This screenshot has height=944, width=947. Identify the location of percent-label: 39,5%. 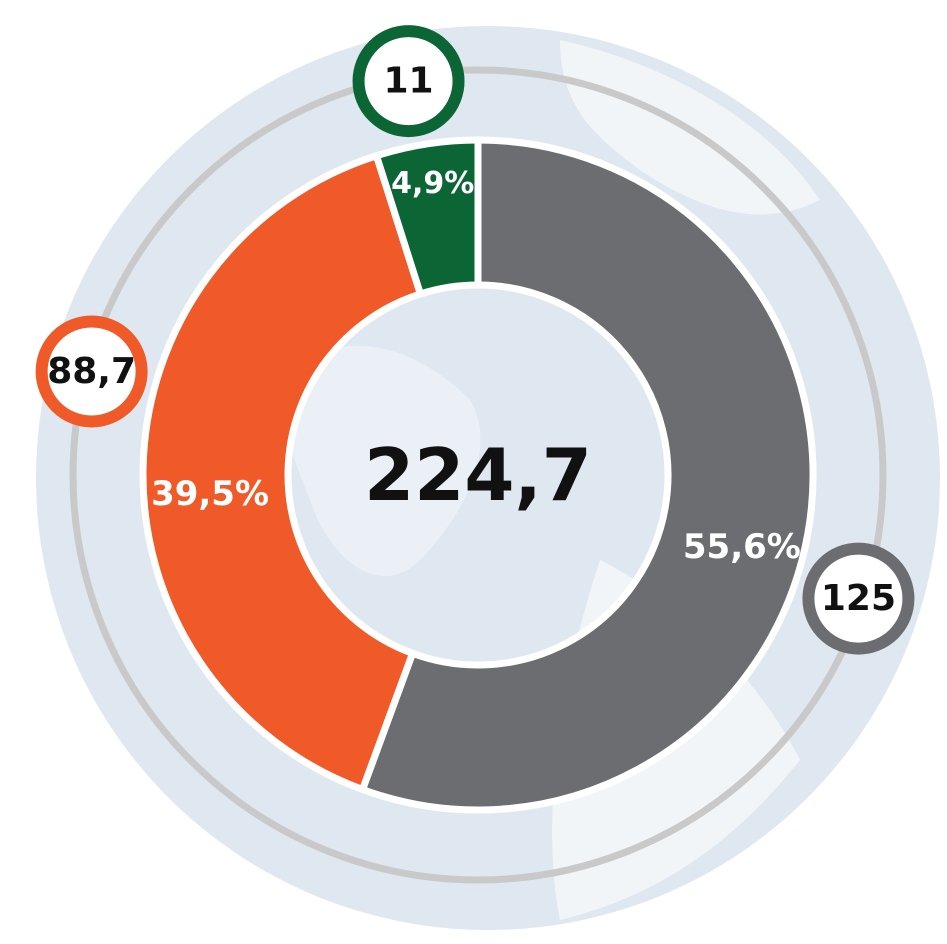
(210, 494).